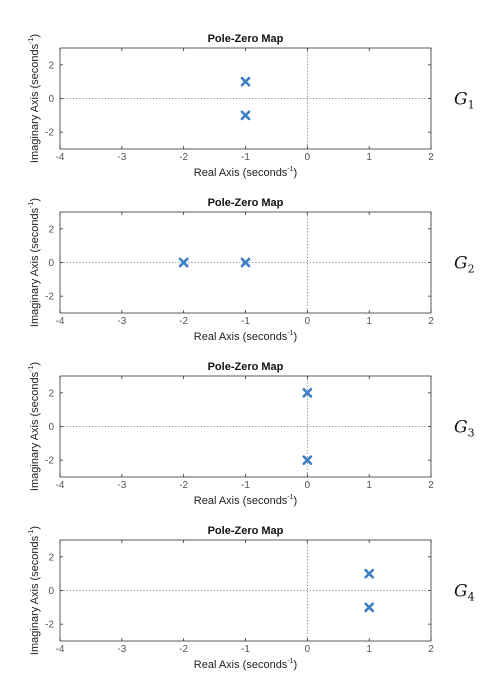  I want to click on transfer-function-label: G2, so click(464, 265).